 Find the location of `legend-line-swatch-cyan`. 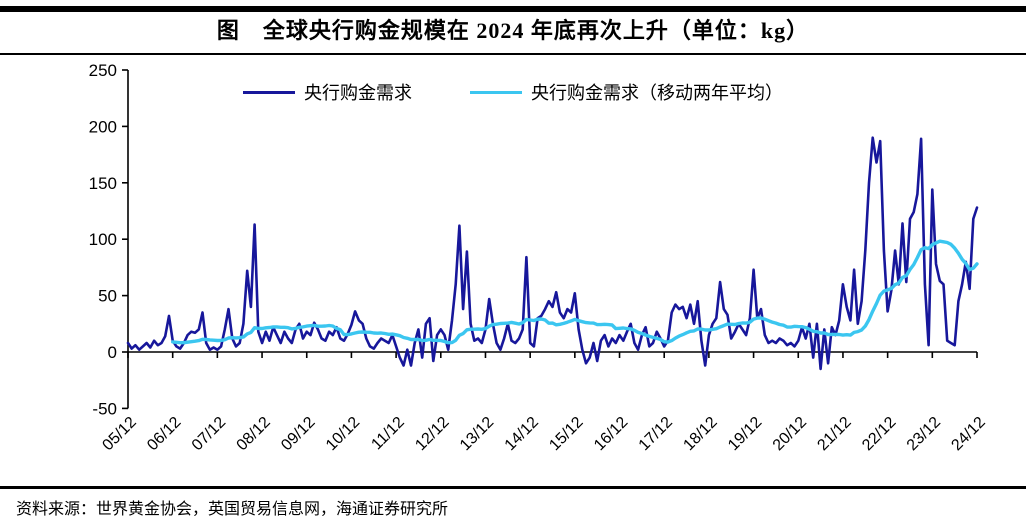

legend-line-swatch-cyan is located at coordinates (496, 92).